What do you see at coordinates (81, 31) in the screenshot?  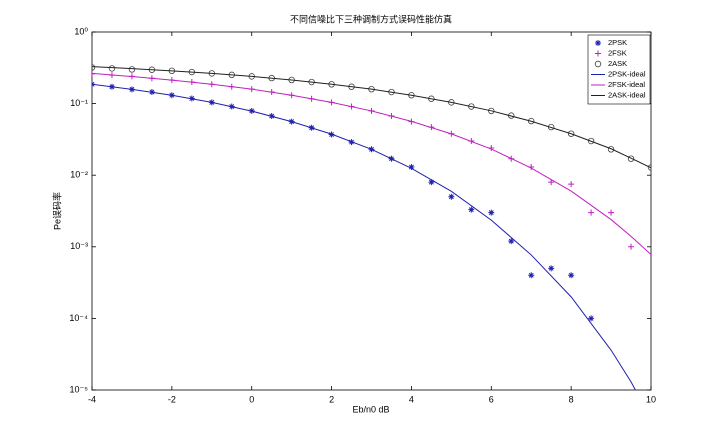 I see `y-tick-label: 10⁰` at bounding box center [81, 31].